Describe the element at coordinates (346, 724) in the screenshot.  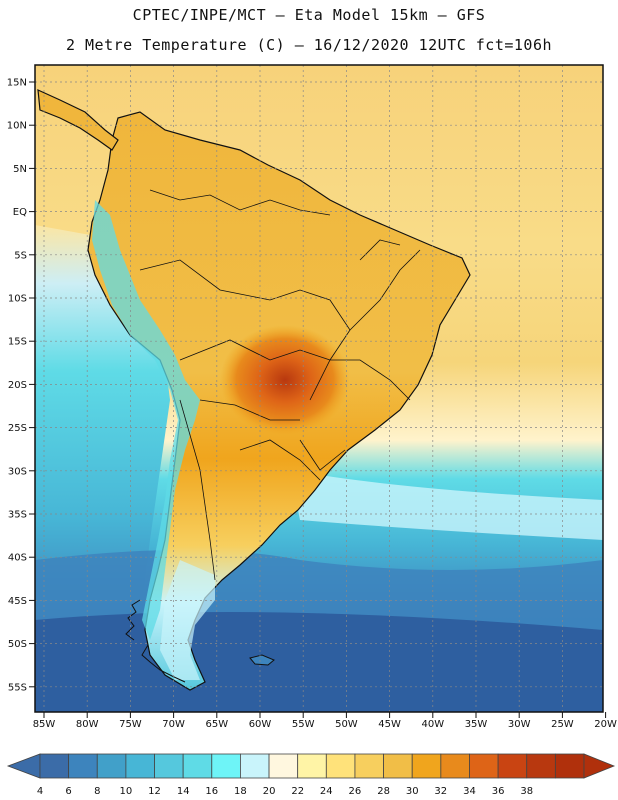
I see `longitude-label: 50W` at that location.